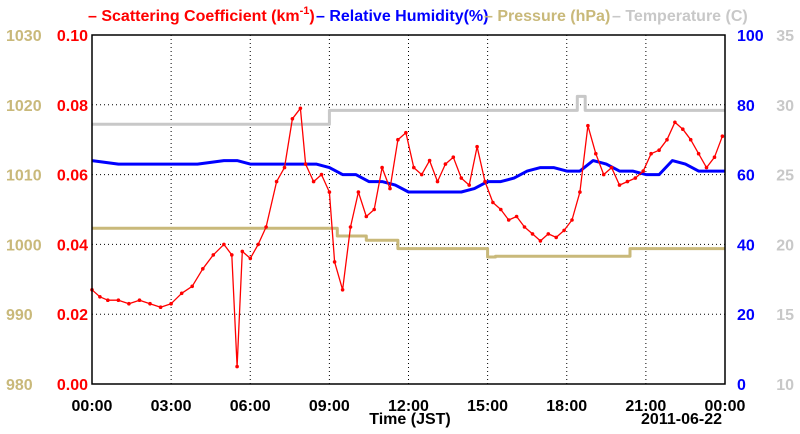  I want to click on x-tick-label: 21:00, so click(645, 406).